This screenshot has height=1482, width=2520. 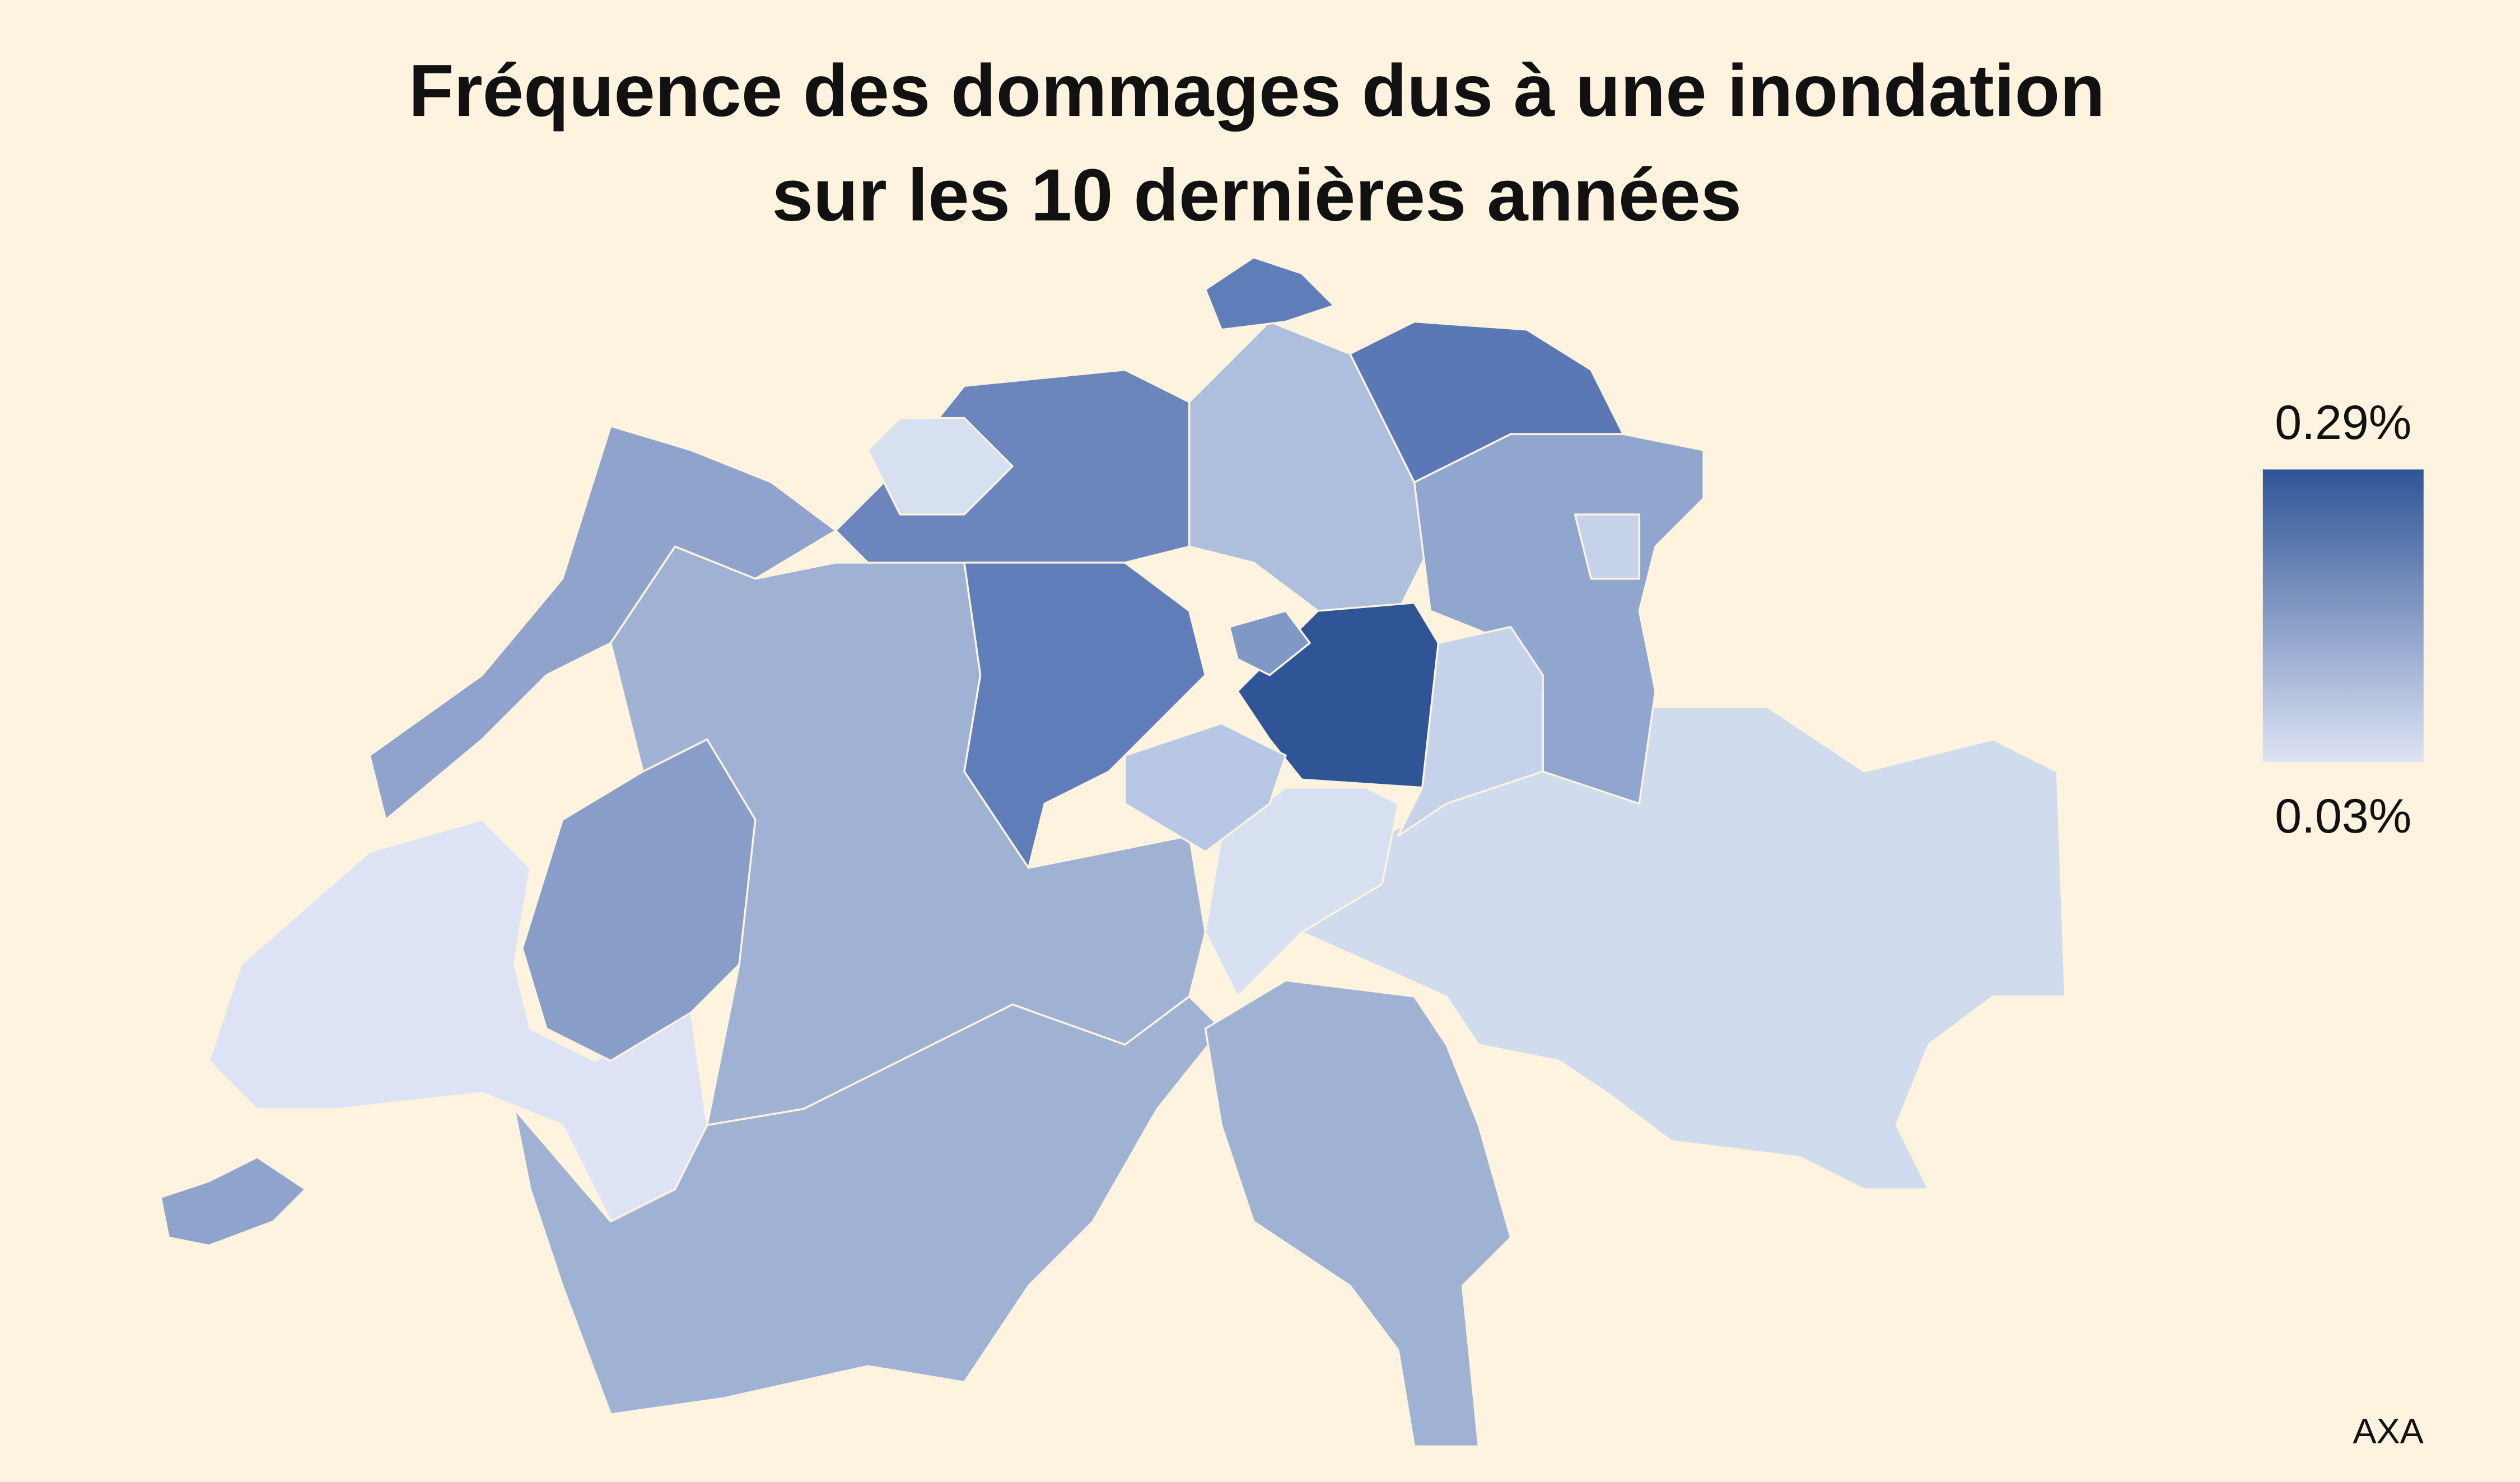 What do you see at coordinates (2343, 423) in the screenshot?
I see `legend-max-label: 0.29%` at bounding box center [2343, 423].